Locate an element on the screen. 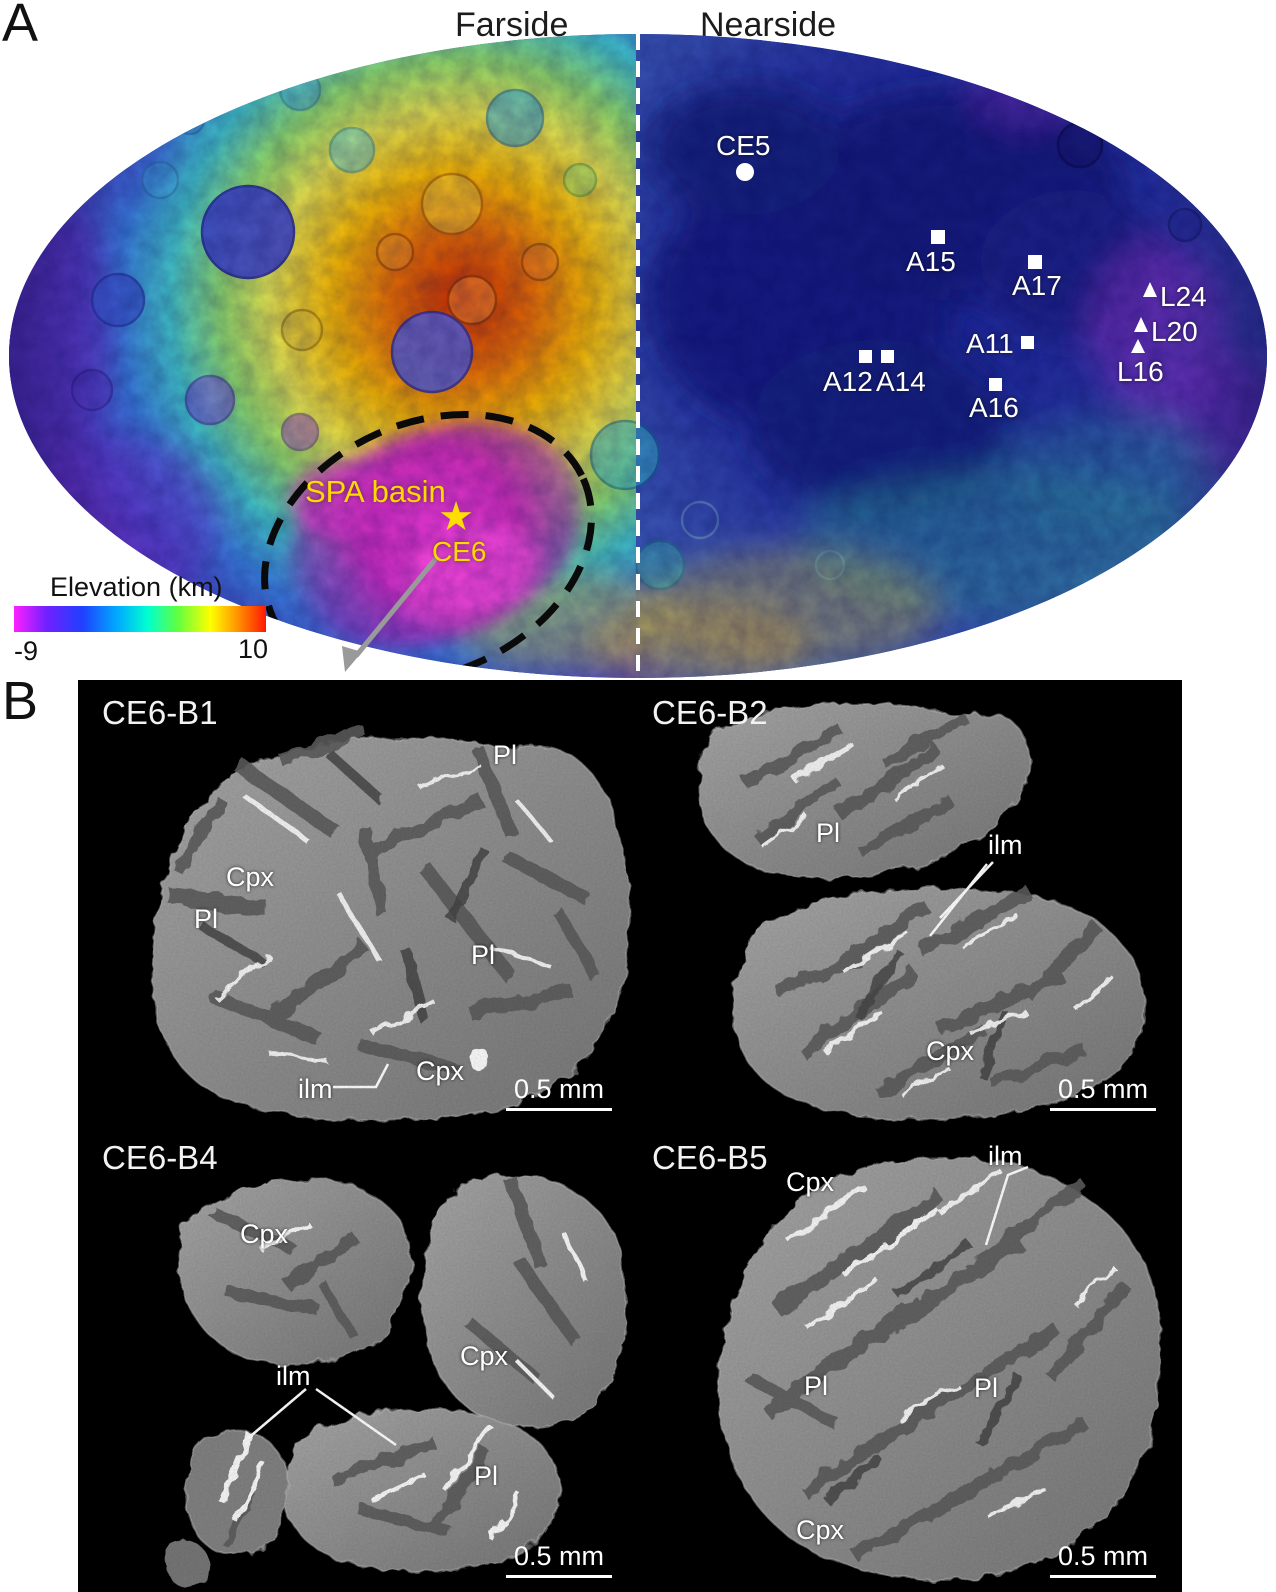 The width and height of the screenshot is (1276, 1592). ce6-callout-arrow-icon is located at coordinates (391, 613).